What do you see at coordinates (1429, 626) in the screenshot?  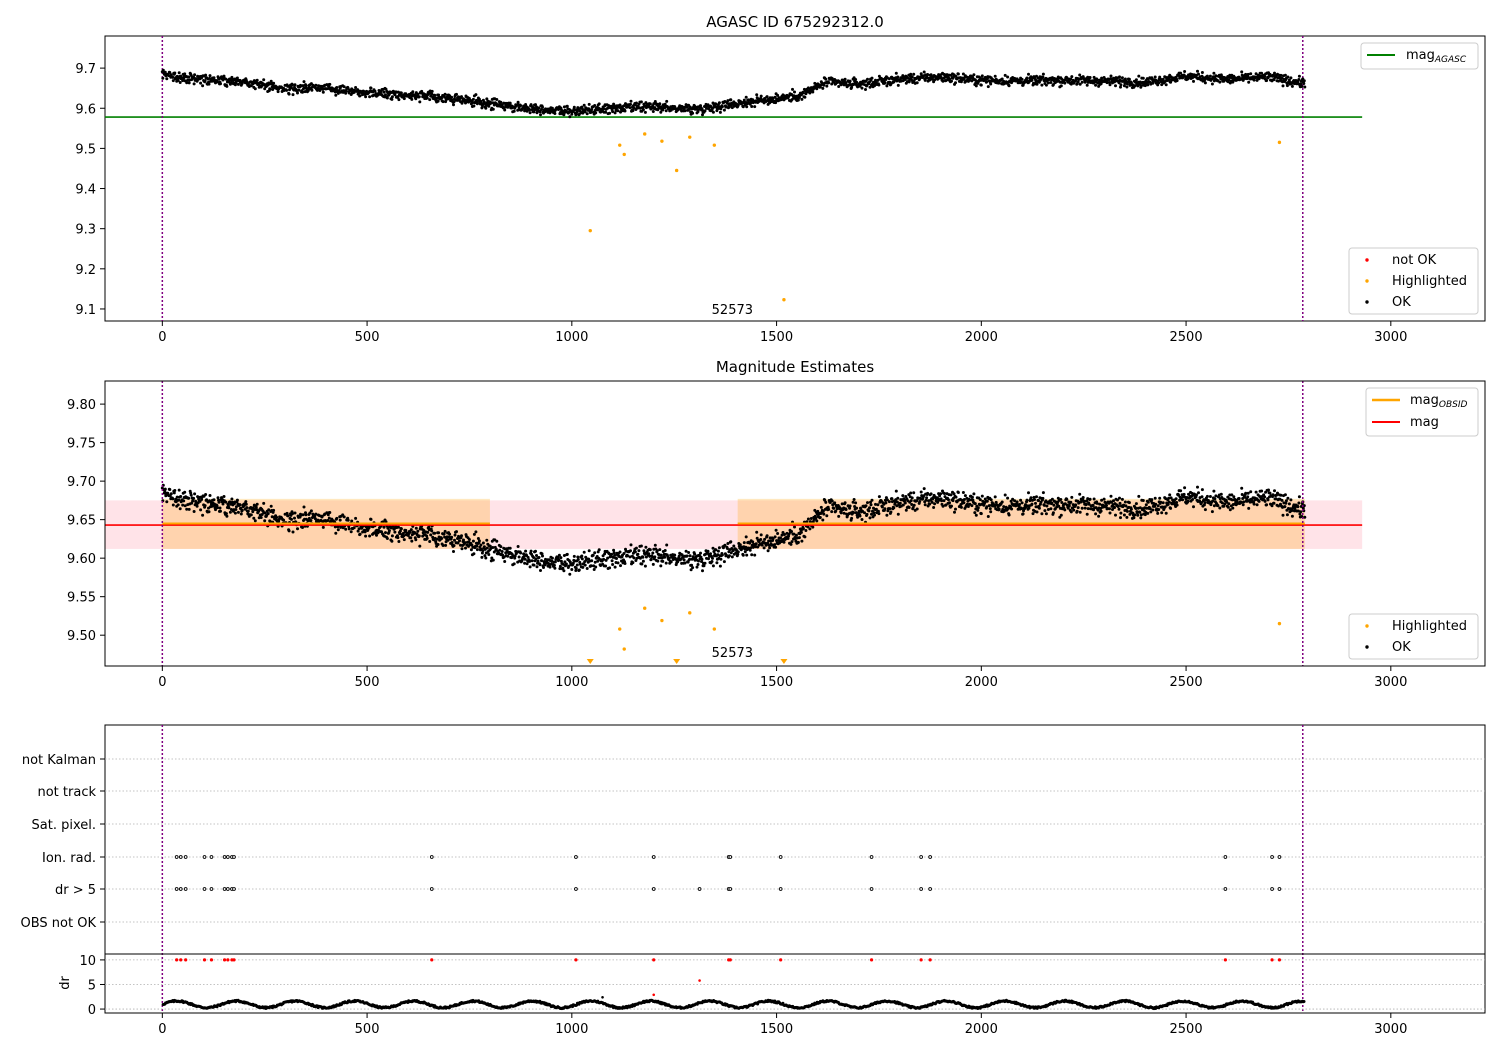 I see `legend2-highlighted-label: Highlighted` at bounding box center [1429, 626].